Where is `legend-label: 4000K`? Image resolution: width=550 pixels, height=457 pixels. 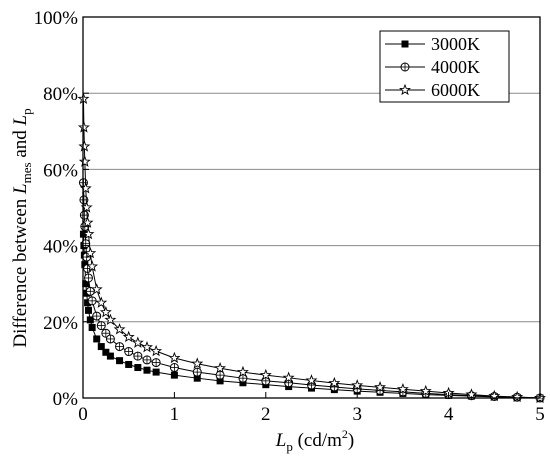 legend-label: 4000K is located at coordinates (455, 67).